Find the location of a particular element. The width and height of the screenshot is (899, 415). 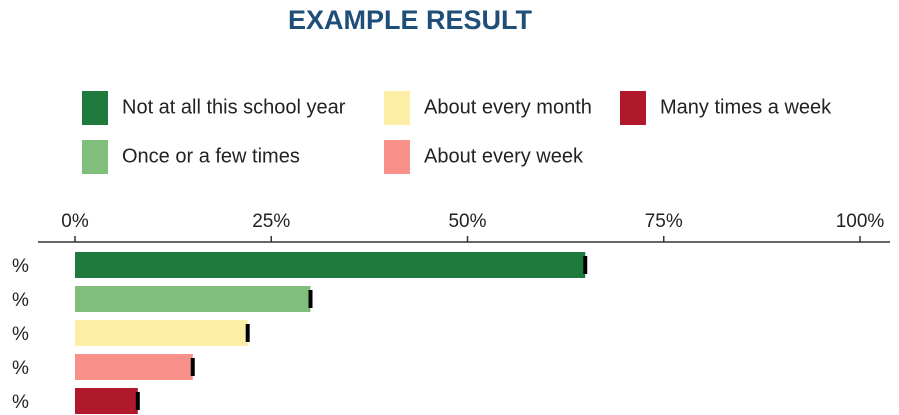

legend-label: Once or a few times is located at coordinates (211, 156).